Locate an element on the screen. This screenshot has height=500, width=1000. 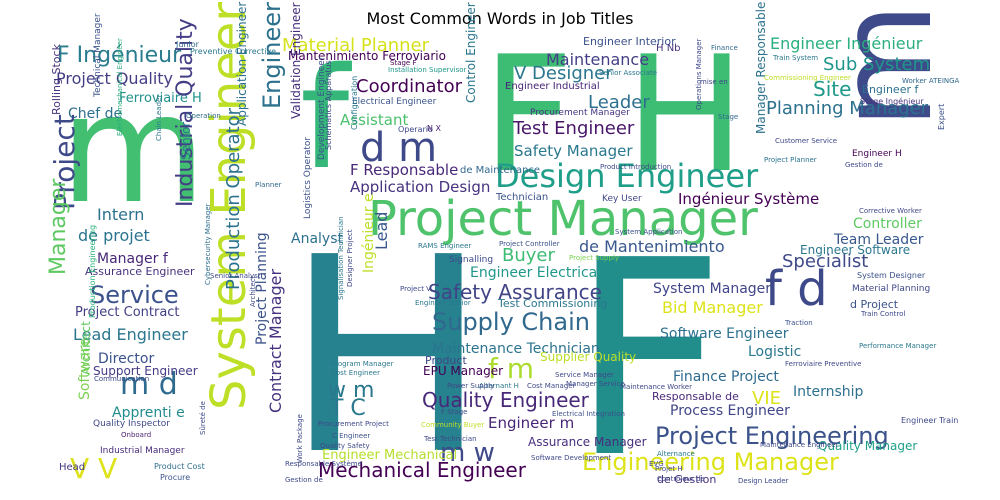
word-software-81: Software is located at coordinates (85, 369).